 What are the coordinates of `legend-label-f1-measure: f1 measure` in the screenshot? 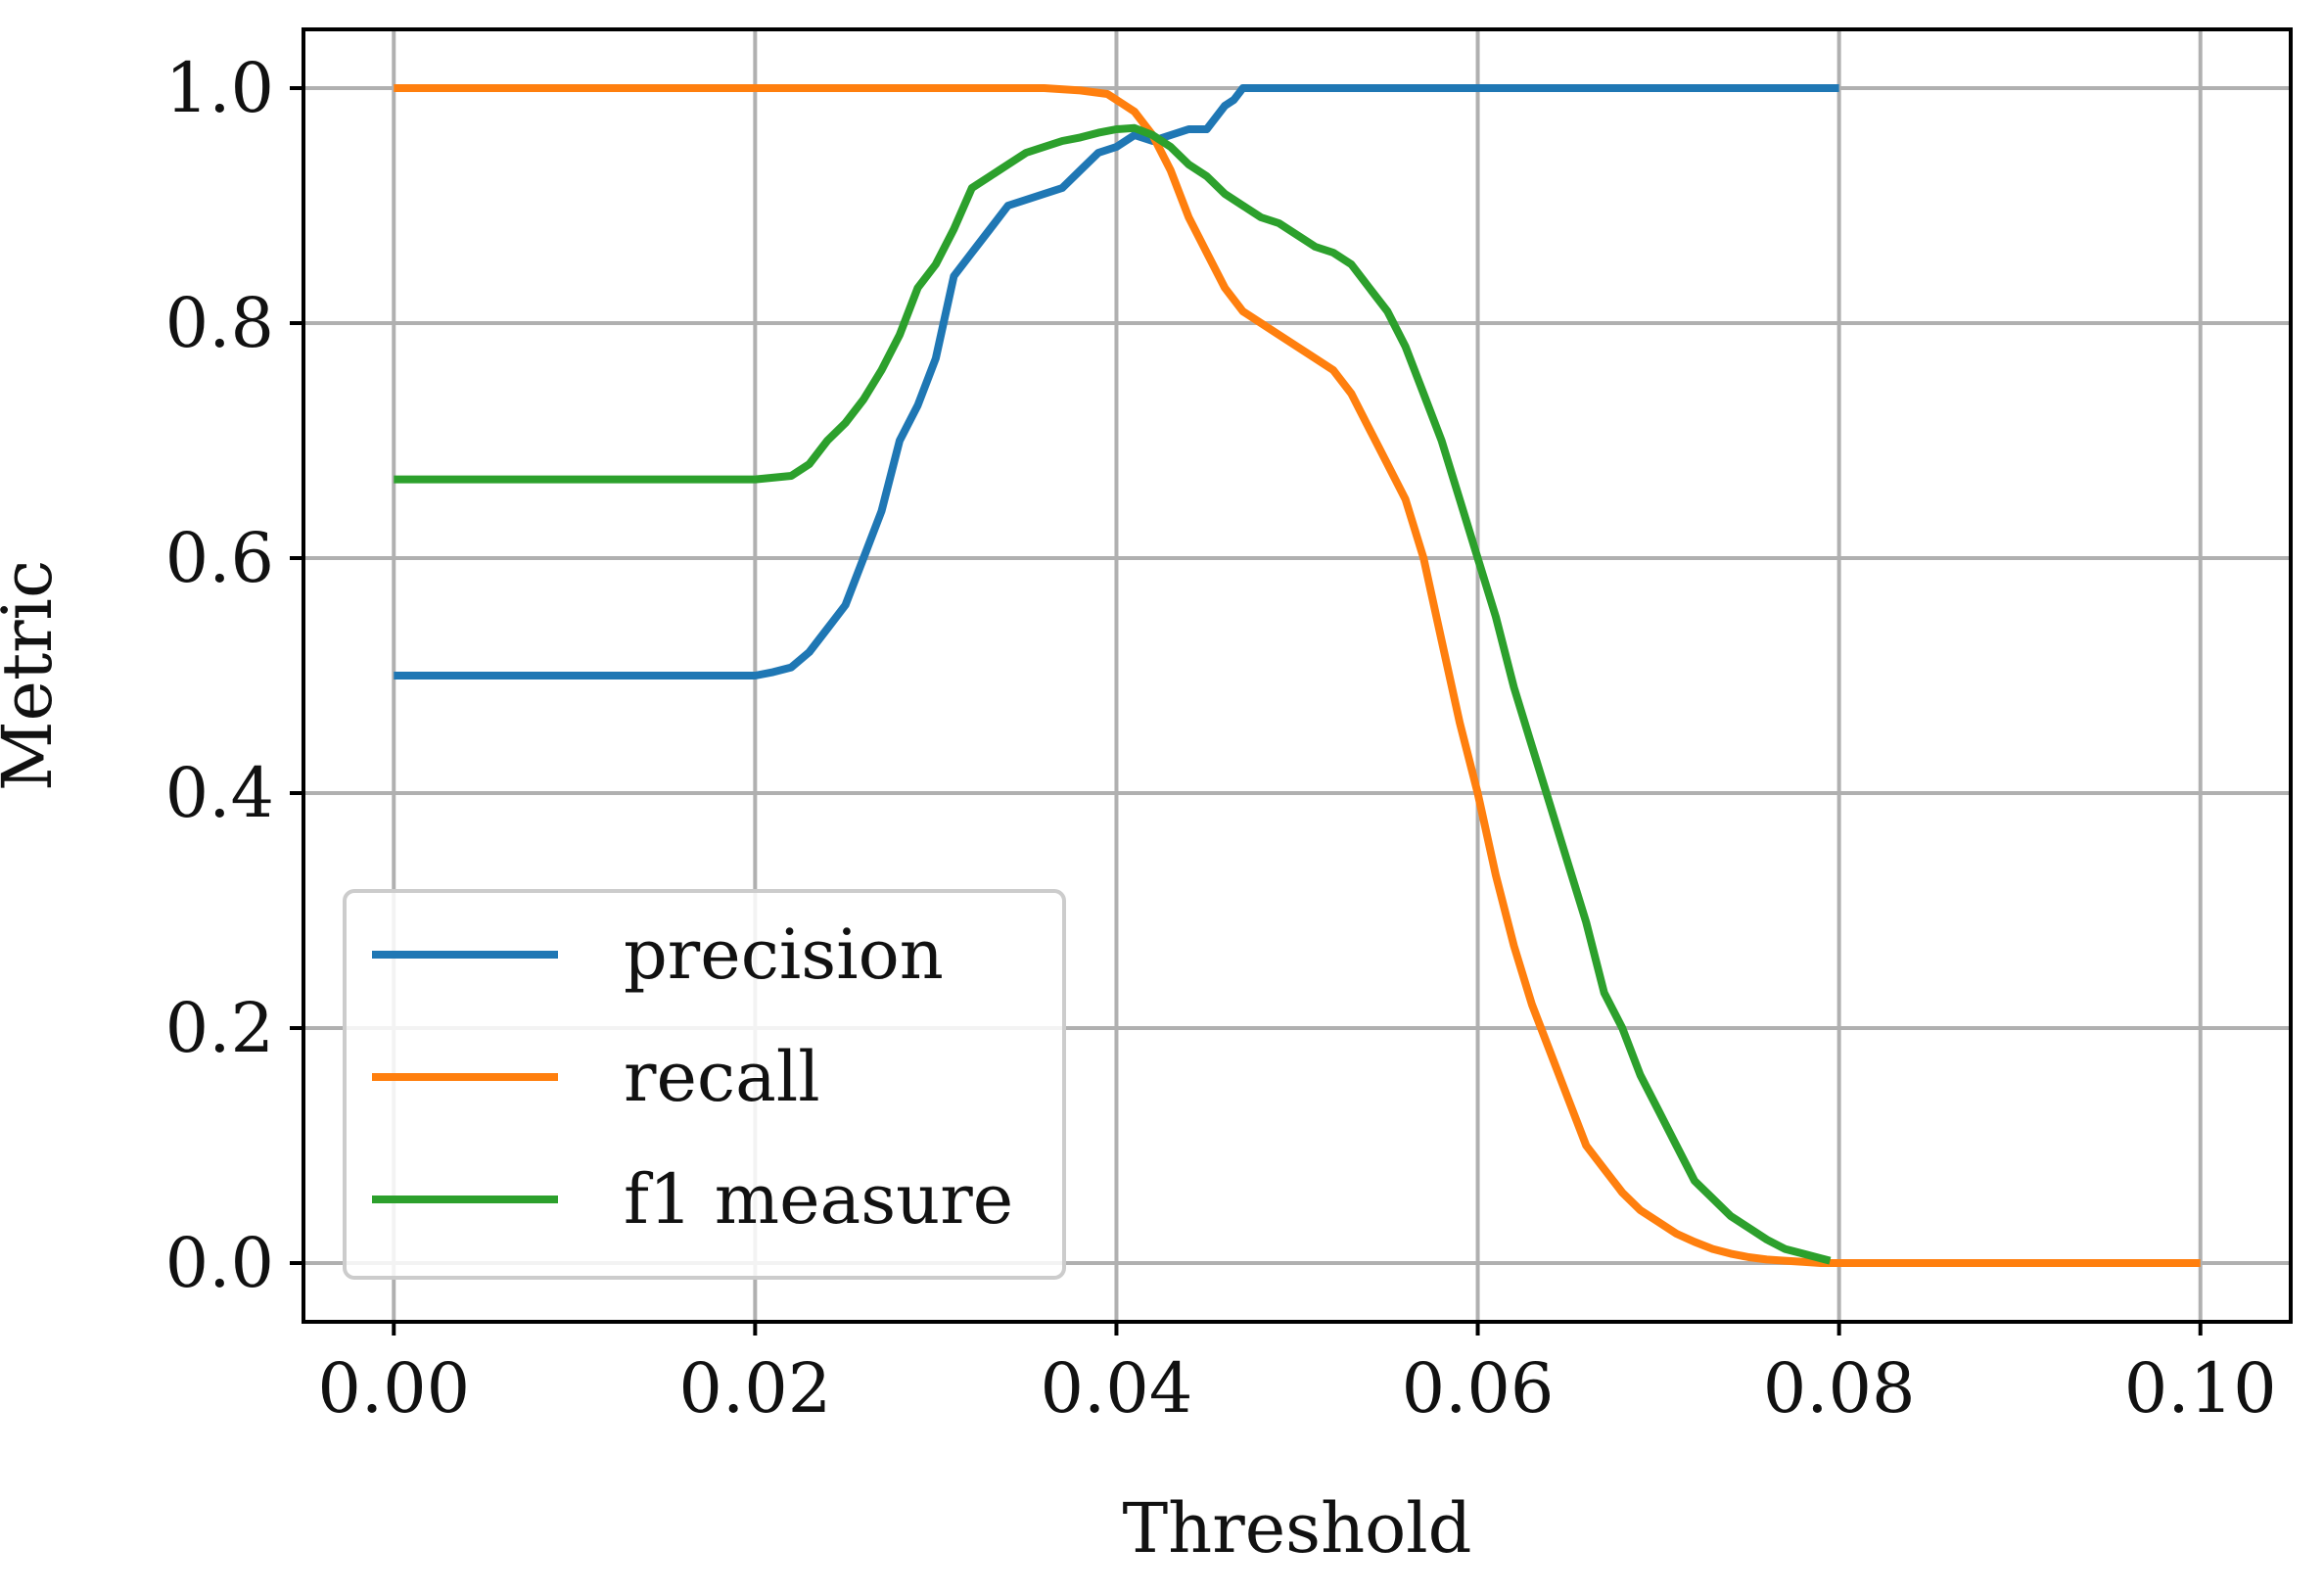 It's located at (818, 1199).